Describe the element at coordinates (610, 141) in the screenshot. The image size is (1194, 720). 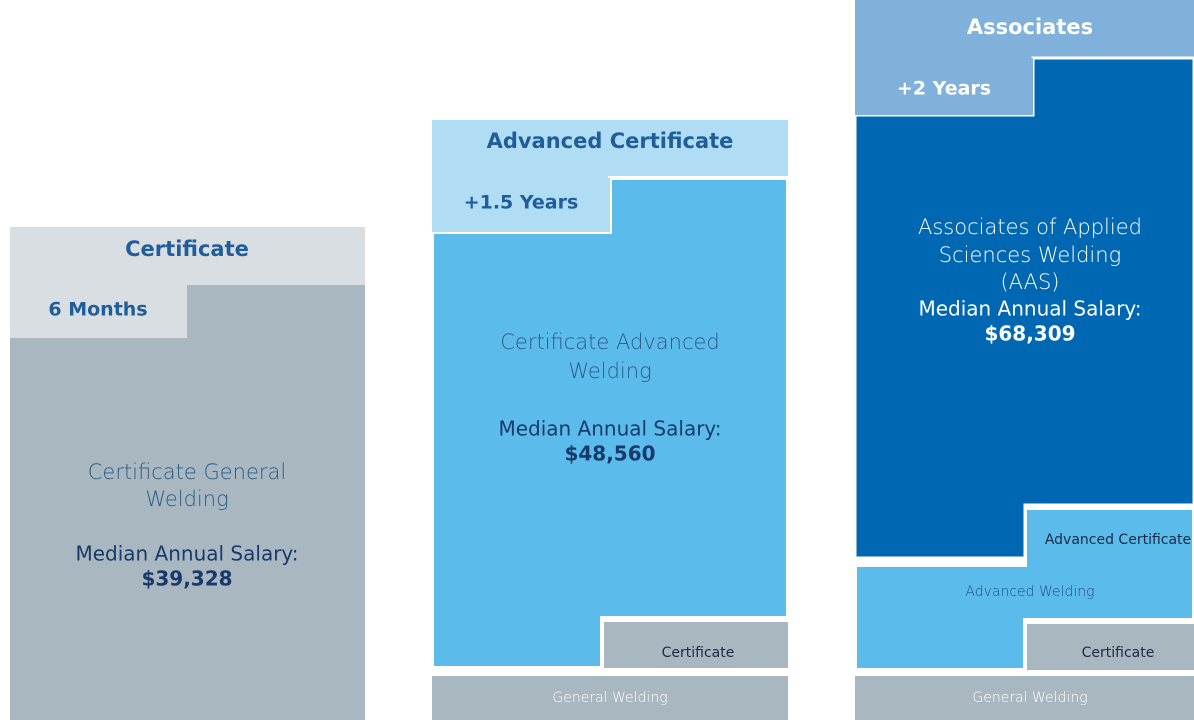
I see `header: Advanced Certificate` at that location.